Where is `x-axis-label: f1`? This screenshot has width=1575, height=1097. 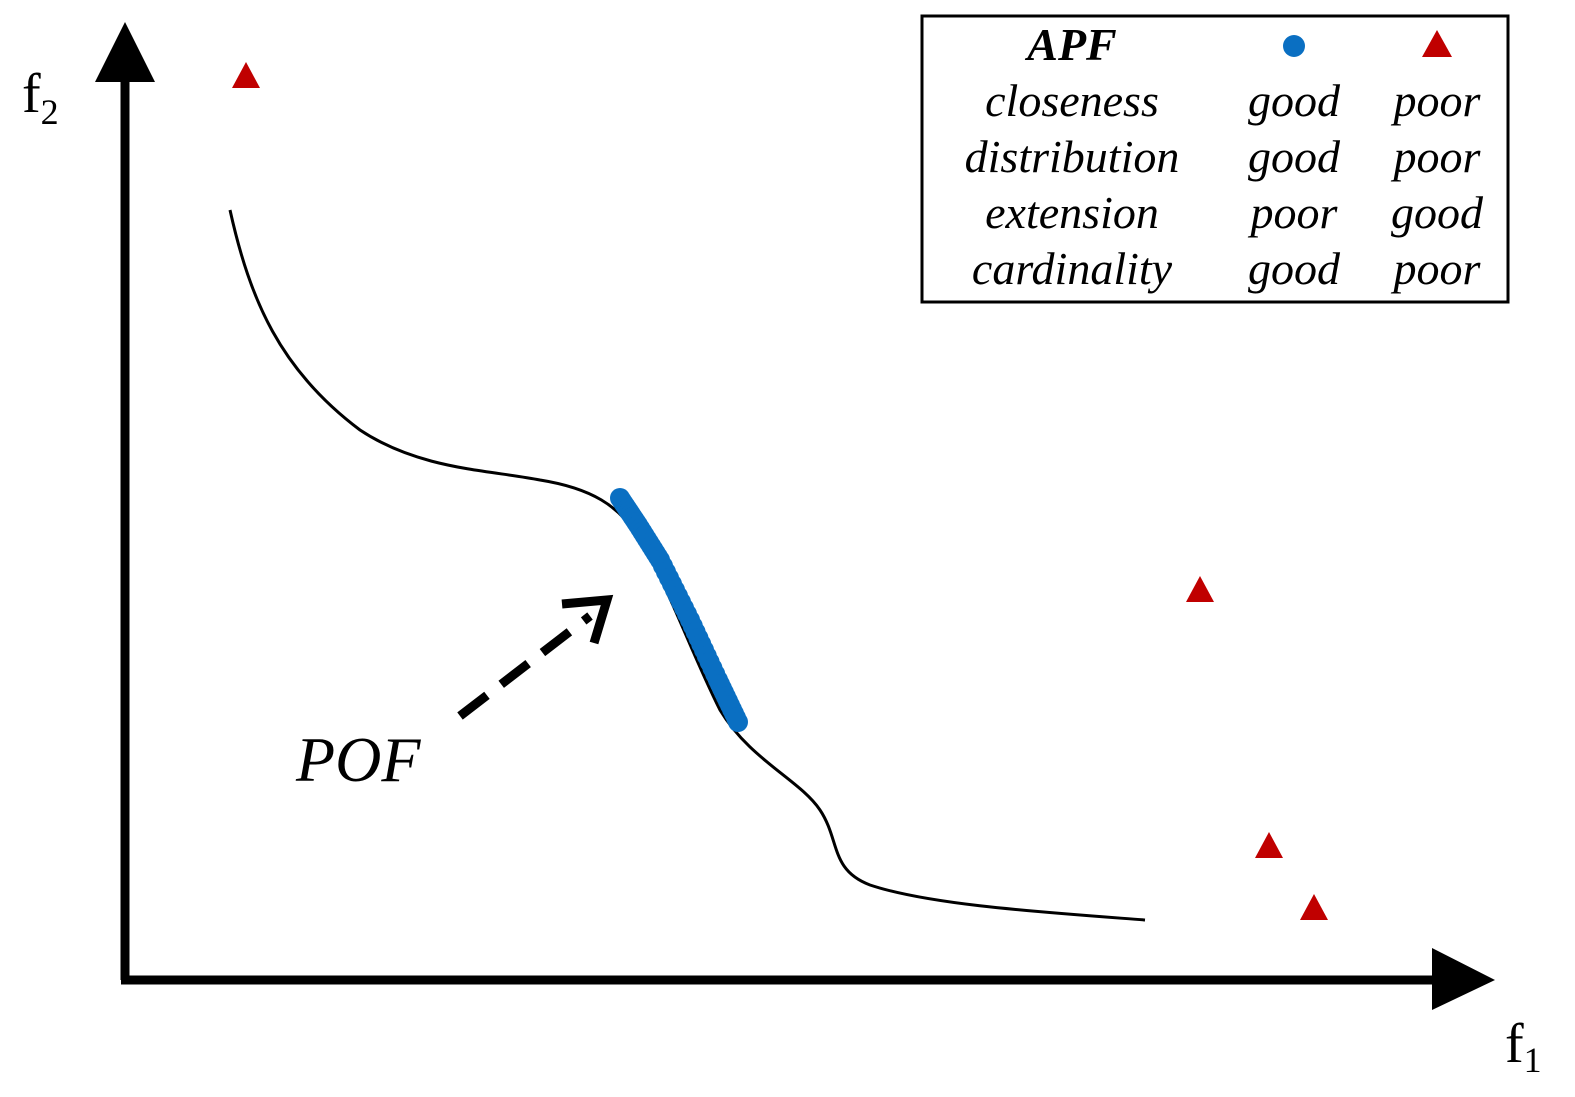
x-axis-label: f1 is located at coordinates (1523, 1046).